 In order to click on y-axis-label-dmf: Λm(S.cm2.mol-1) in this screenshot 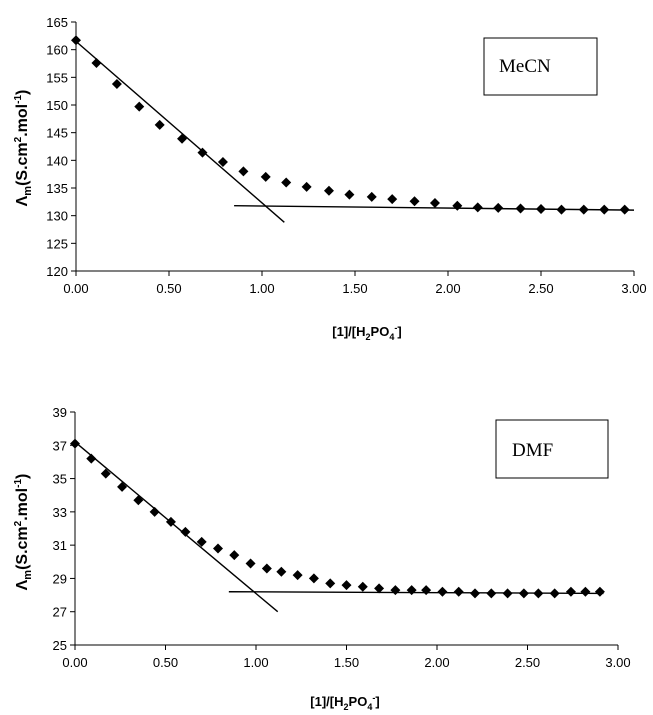, I will do `click(23, 532)`.